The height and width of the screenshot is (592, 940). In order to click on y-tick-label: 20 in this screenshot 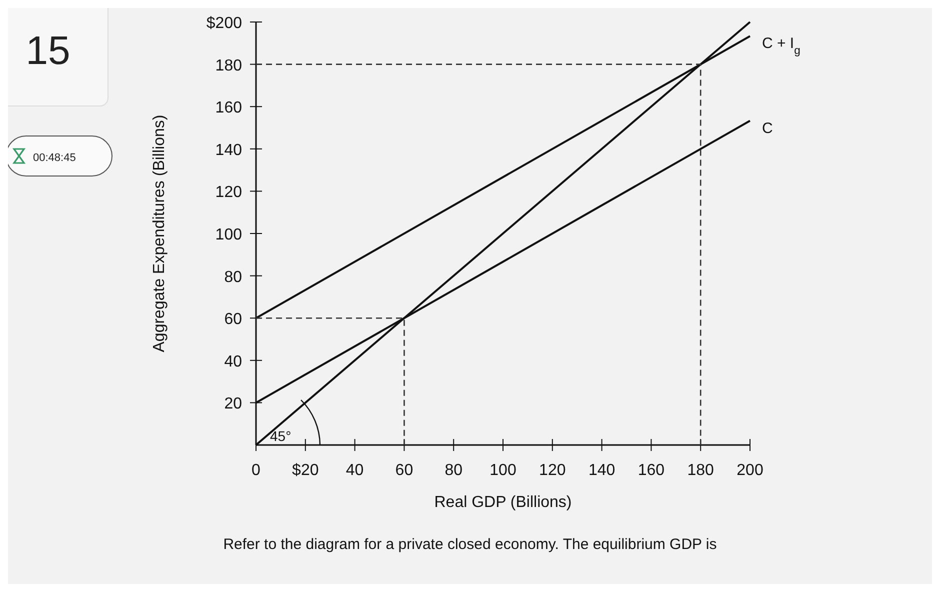, I will do `click(233, 404)`.